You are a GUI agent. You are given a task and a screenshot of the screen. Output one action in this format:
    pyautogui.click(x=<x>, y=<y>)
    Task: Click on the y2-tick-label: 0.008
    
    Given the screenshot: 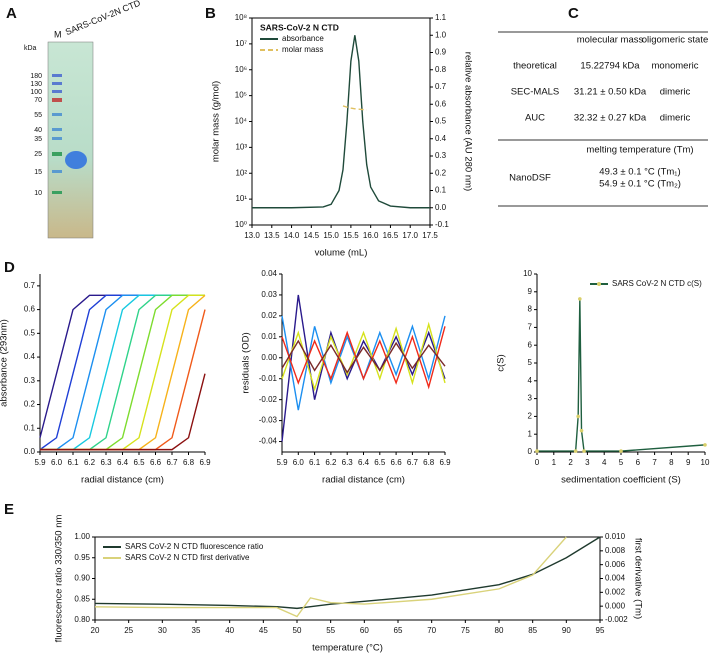 What is the action you would take?
    pyautogui.click(x=615, y=550)
    